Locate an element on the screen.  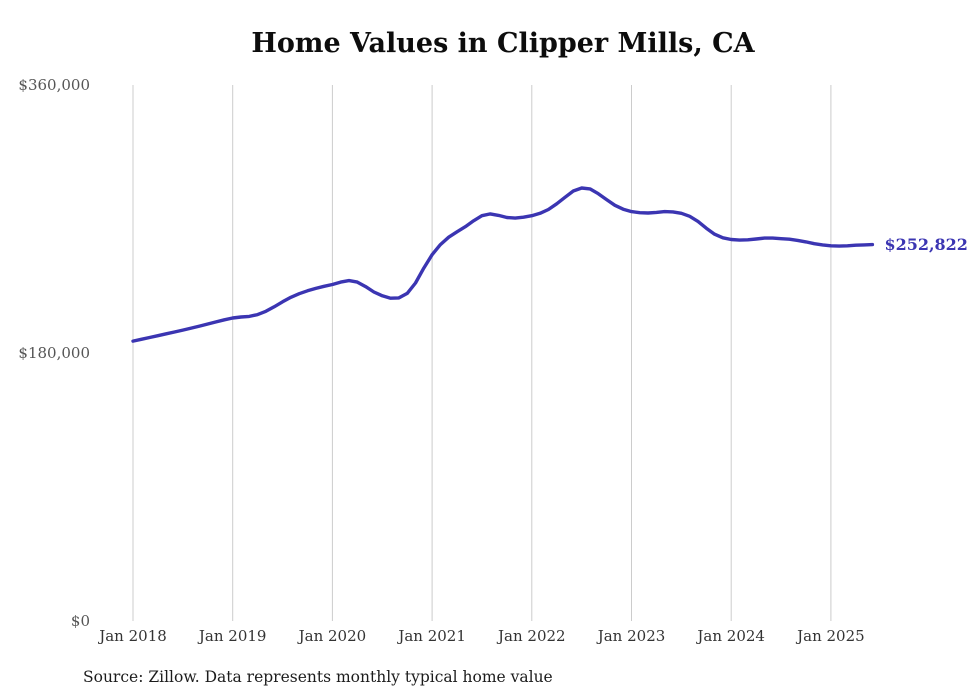
x-tick-label: Jan 2023 is located at coordinates (631, 636).